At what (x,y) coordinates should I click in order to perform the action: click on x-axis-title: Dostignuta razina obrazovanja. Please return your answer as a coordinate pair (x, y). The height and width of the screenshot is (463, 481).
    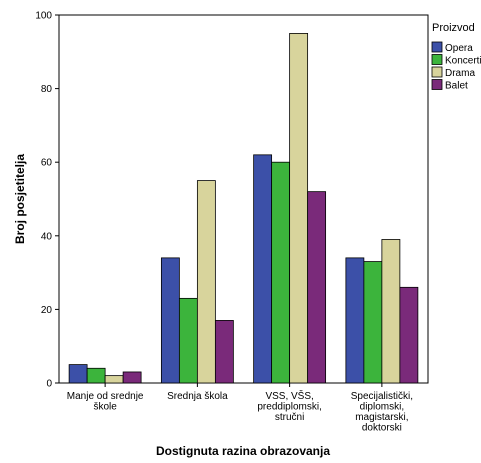
    Looking at the image, I should click on (243, 451).